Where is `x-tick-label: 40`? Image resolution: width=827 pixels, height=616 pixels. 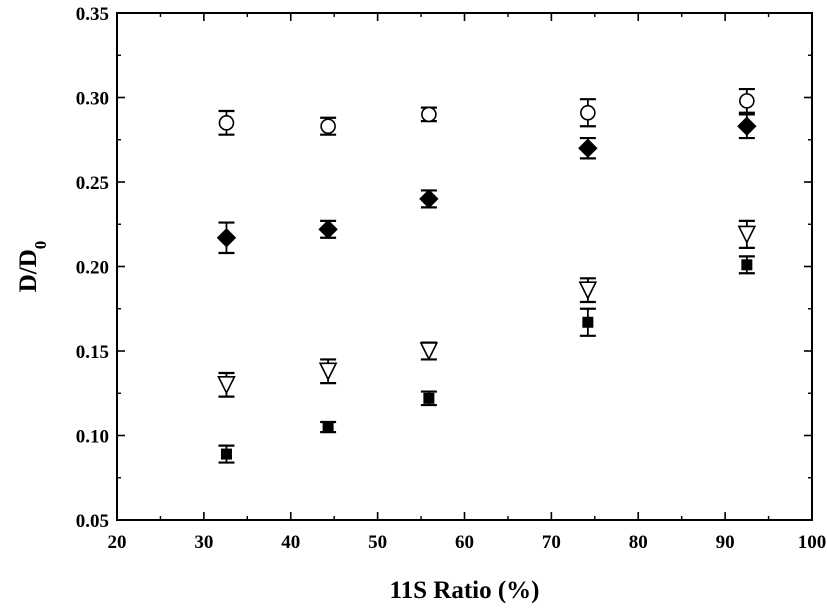
x-tick-label: 40 is located at coordinates (290, 542).